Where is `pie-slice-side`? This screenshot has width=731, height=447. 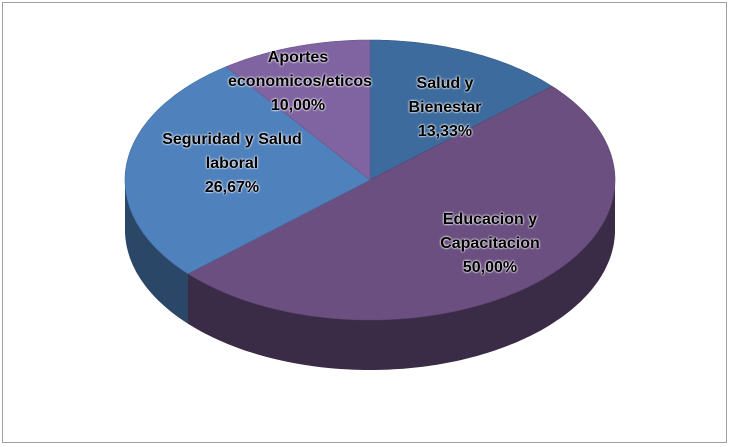
pie-slice-side is located at coordinates (156, 252).